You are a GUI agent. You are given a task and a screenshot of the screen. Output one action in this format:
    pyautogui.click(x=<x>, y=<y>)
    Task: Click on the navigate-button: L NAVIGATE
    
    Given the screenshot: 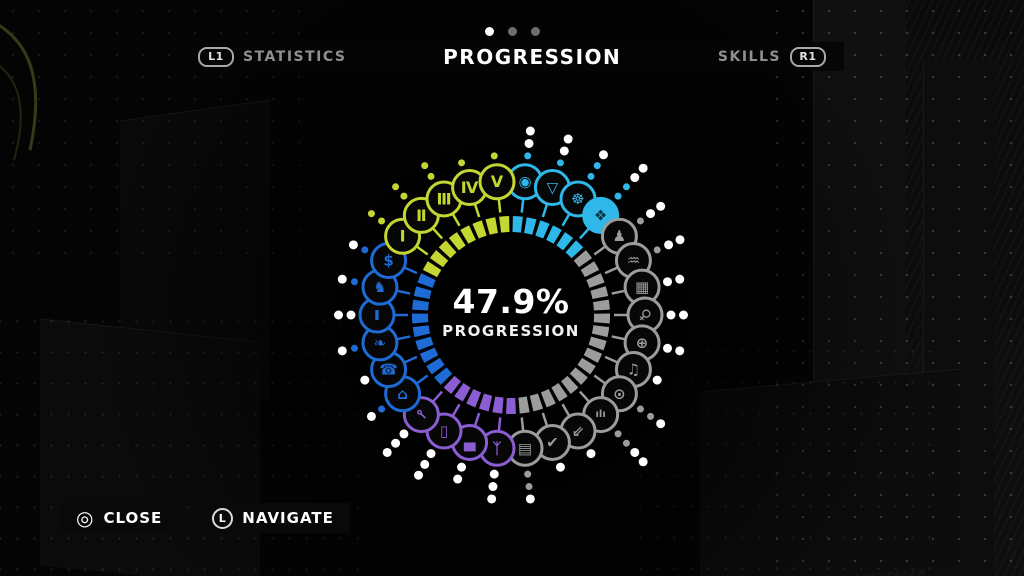 What is the action you would take?
    pyautogui.click(x=273, y=518)
    